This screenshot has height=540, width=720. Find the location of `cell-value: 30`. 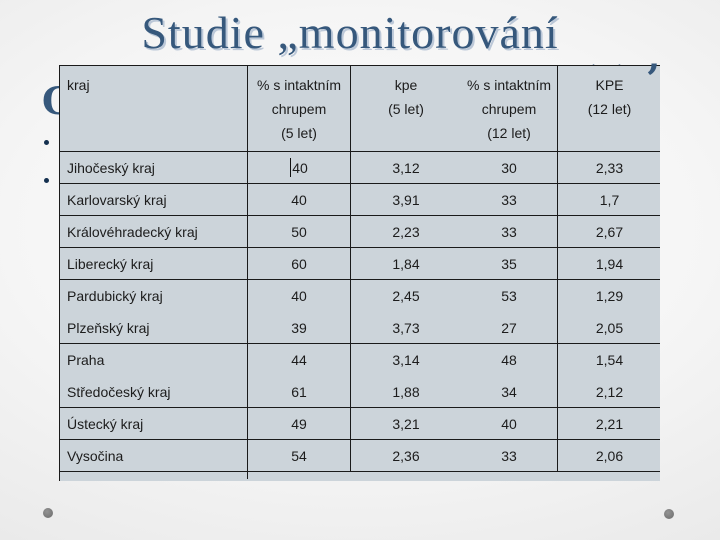

cell-value: 30 is located at coordinates (509, 167).